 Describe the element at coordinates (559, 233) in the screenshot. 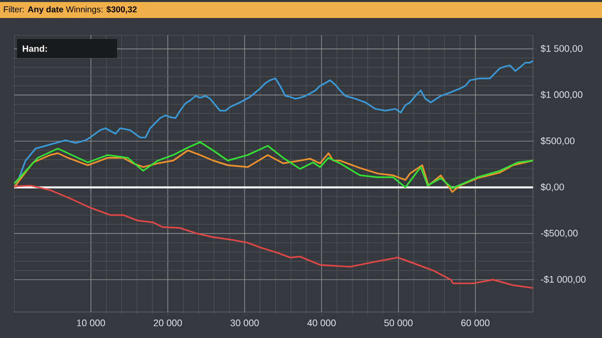

I see `y-tick-label: -$500,00` at that location.